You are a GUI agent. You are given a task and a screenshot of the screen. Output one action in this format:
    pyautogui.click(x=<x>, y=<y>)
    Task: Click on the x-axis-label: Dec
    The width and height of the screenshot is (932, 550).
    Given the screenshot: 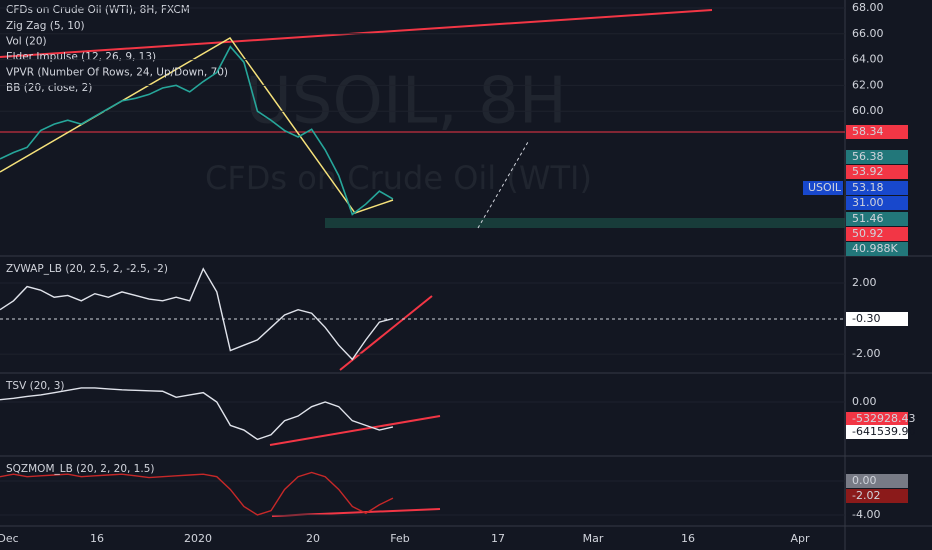 What is the action you would take?
    pyautogui.click(x=9, y=538)
    